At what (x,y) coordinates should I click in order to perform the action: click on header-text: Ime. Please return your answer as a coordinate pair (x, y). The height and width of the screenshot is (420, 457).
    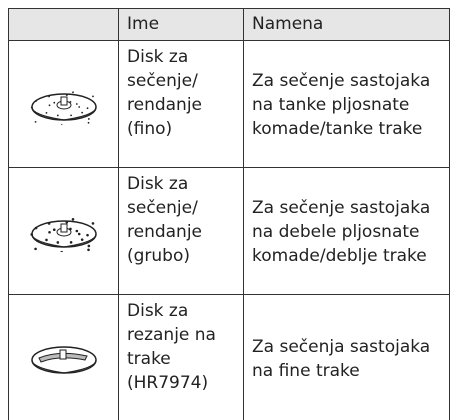
    Looking at the image, I should click on (143, 24).